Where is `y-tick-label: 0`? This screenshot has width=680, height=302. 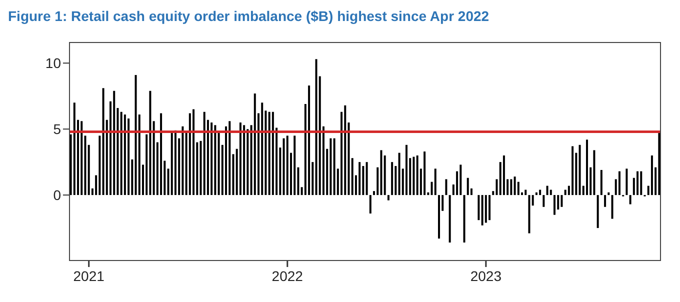 y-tick-label: 0 is located at coordinates (57, 195).